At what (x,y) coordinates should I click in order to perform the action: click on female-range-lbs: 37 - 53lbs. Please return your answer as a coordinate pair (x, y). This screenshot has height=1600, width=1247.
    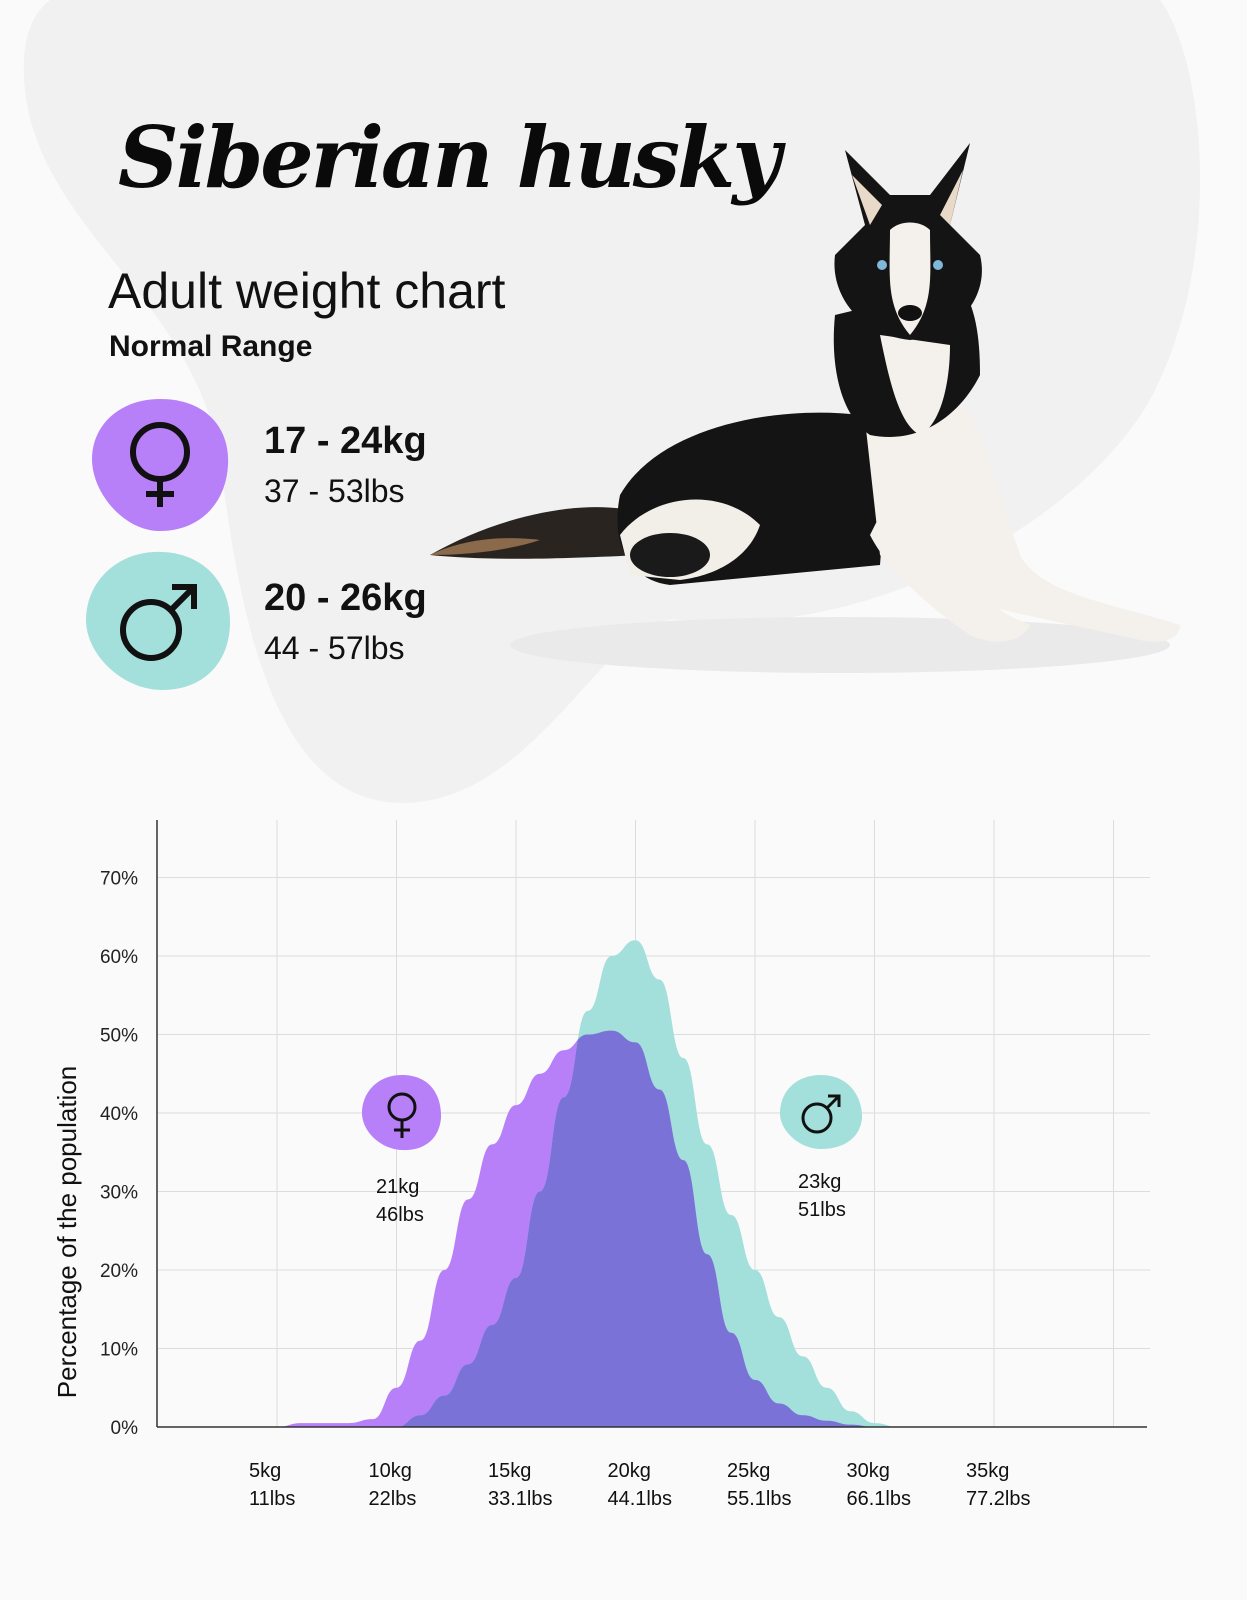
    Looking at the image, I should click on (334, 491).